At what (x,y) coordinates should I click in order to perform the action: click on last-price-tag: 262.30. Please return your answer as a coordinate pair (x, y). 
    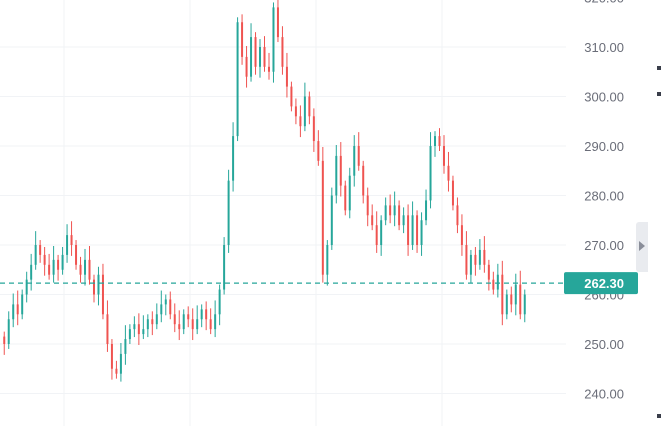
    Looking at the image, I should click on (601, 283).